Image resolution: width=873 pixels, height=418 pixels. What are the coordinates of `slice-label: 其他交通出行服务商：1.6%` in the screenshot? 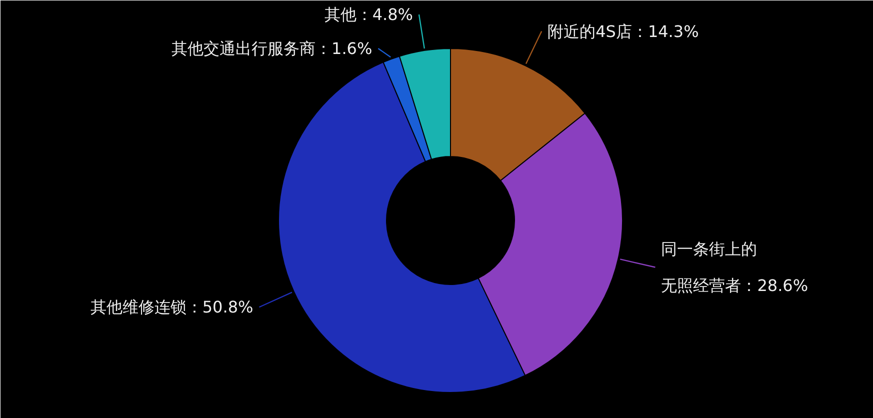 It's located at (272, 48).